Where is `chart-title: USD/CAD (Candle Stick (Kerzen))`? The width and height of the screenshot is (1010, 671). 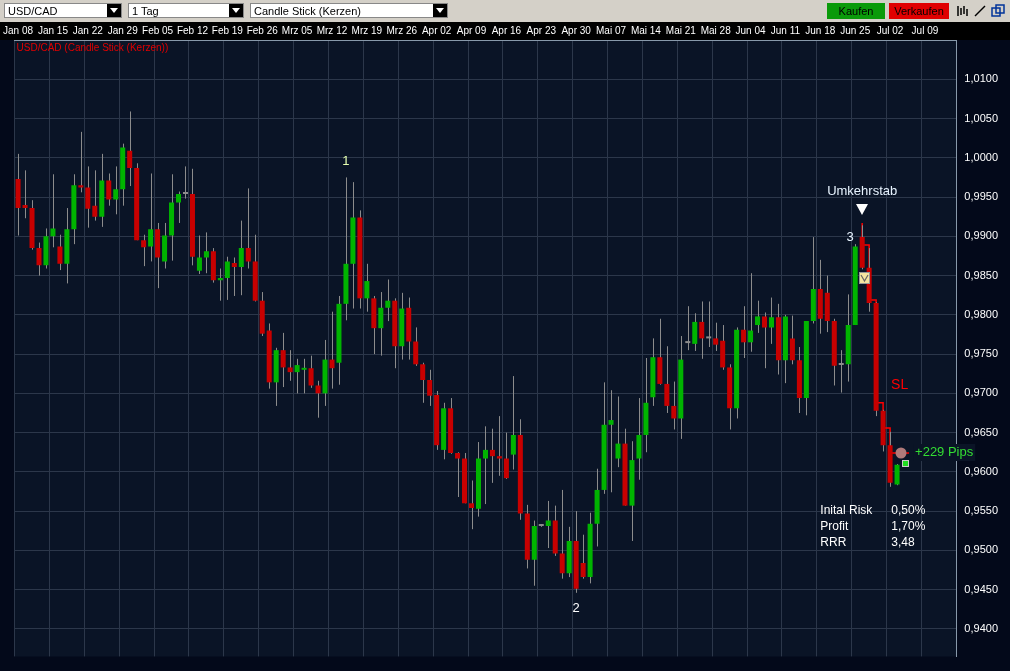 chart-title: USD/CAD (Candle Stick (Kerzen)) is located at coordinates (92, 47).